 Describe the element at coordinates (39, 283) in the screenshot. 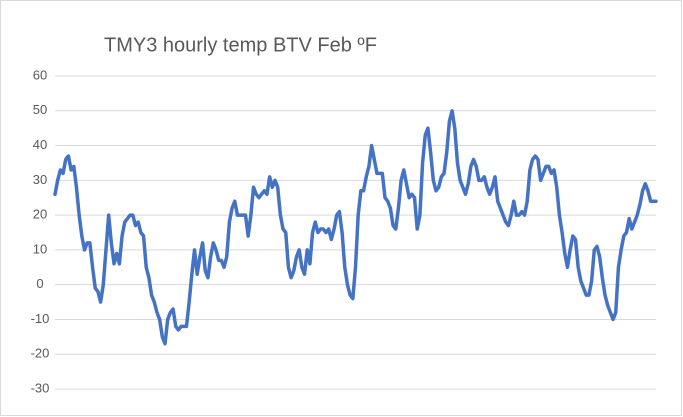

I see `y-tick-label: 0` at that location.